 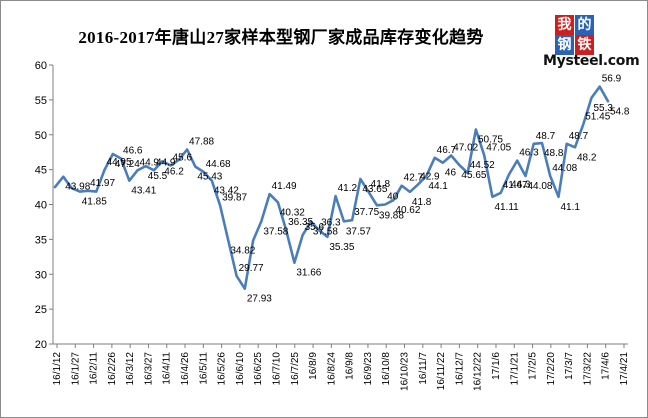 What do you see at coordinates (41, 136) in the screenshot?
I see `y-tick-label: 50` at bounding box center [41, 136].